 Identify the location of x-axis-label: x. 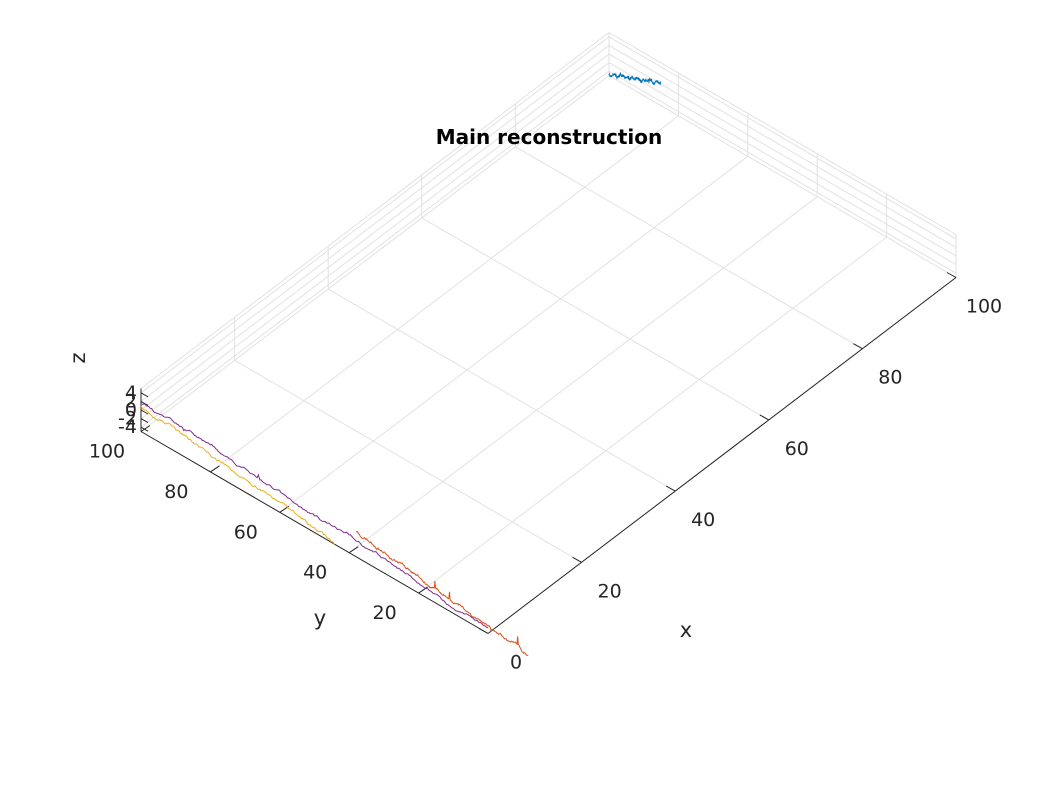
(686, 630).